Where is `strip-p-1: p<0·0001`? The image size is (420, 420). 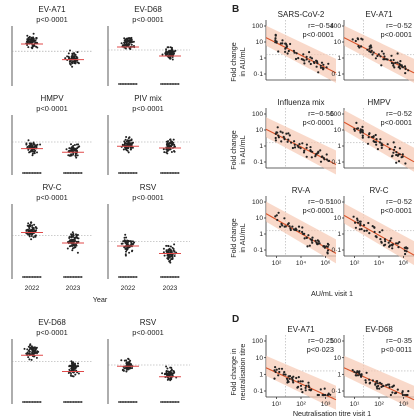 strip-p-1: p<0·0001 is located at coordinates (147, 19).